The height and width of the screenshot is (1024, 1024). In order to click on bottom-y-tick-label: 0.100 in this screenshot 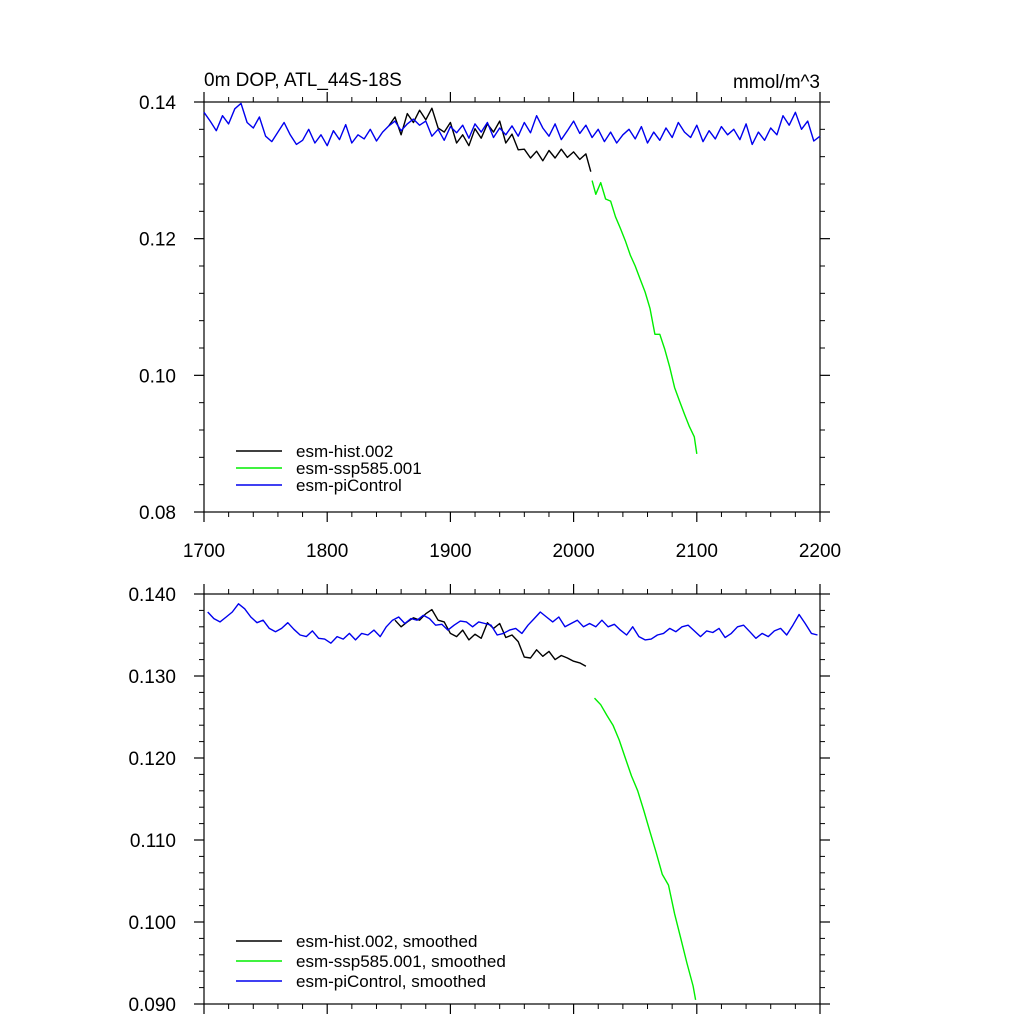, I will do `click(152, 923)`.